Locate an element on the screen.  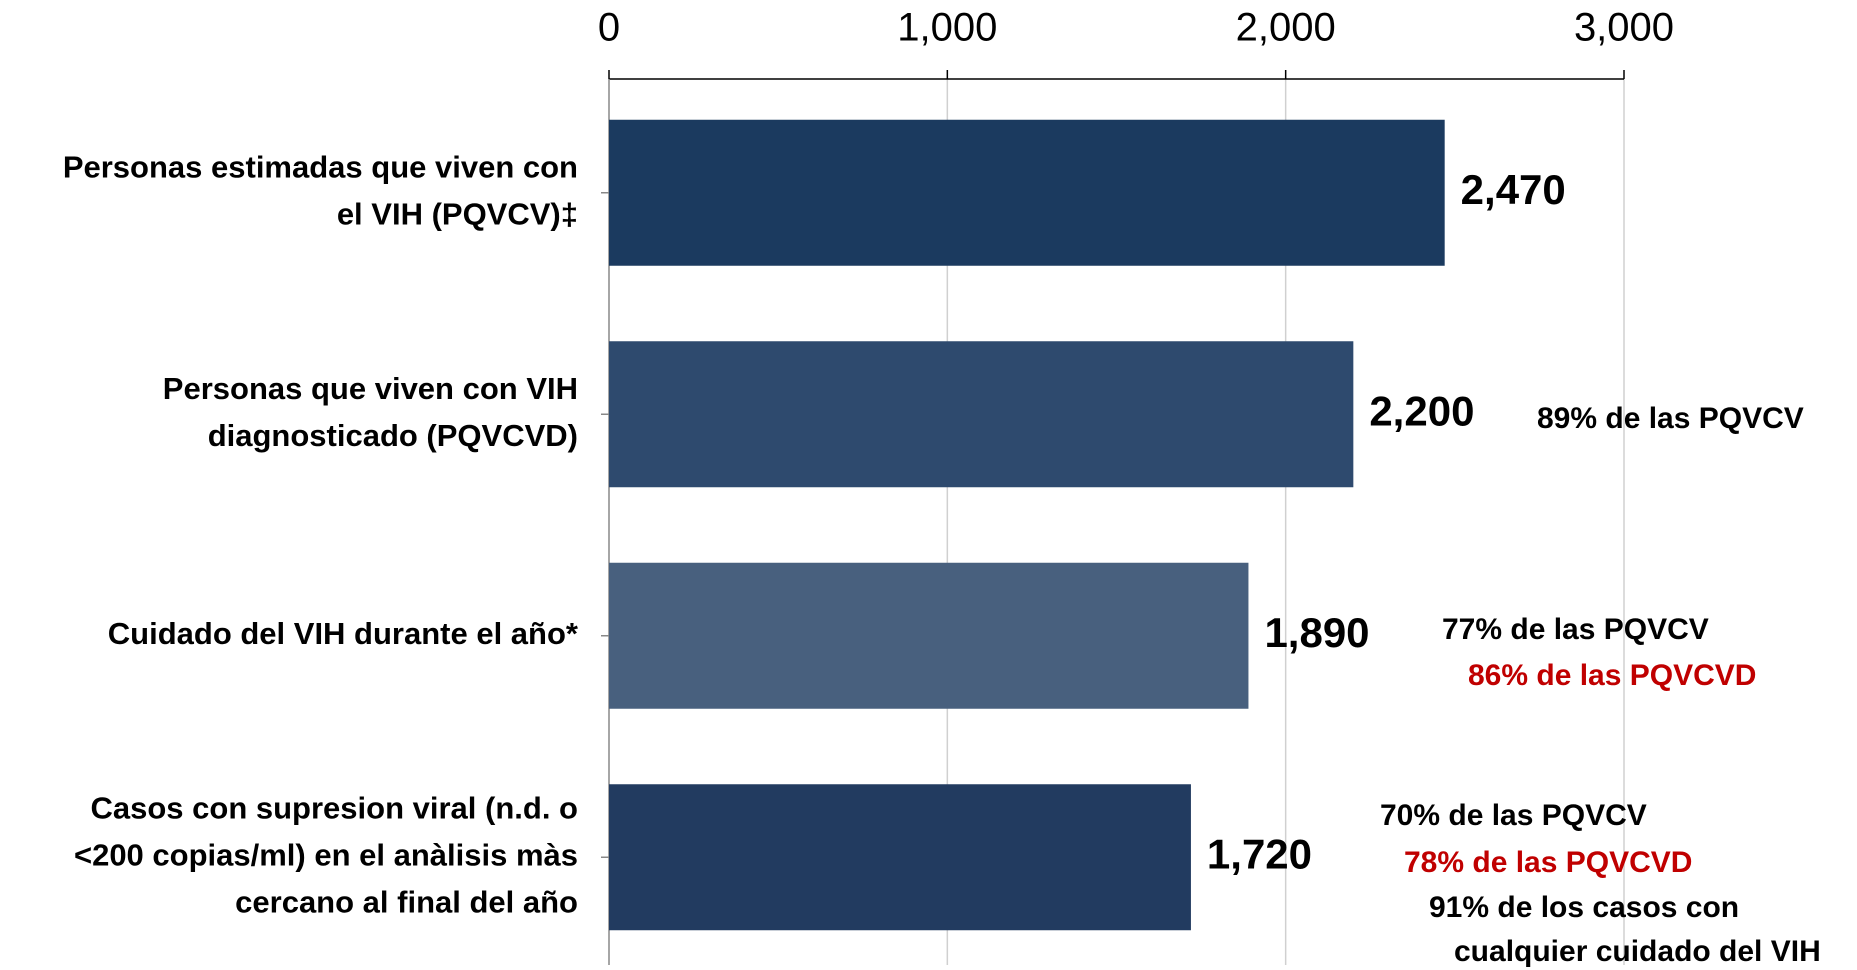
x-tick-label: 3,000 is located at coordinates (1624, 28).